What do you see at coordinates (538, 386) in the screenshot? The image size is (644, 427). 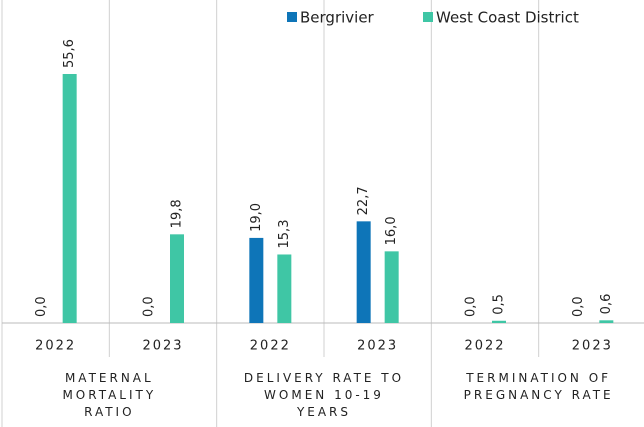 I see `group-label: TERMINATION OF PREGNANCY RATE` at bounding box center [538, 386].